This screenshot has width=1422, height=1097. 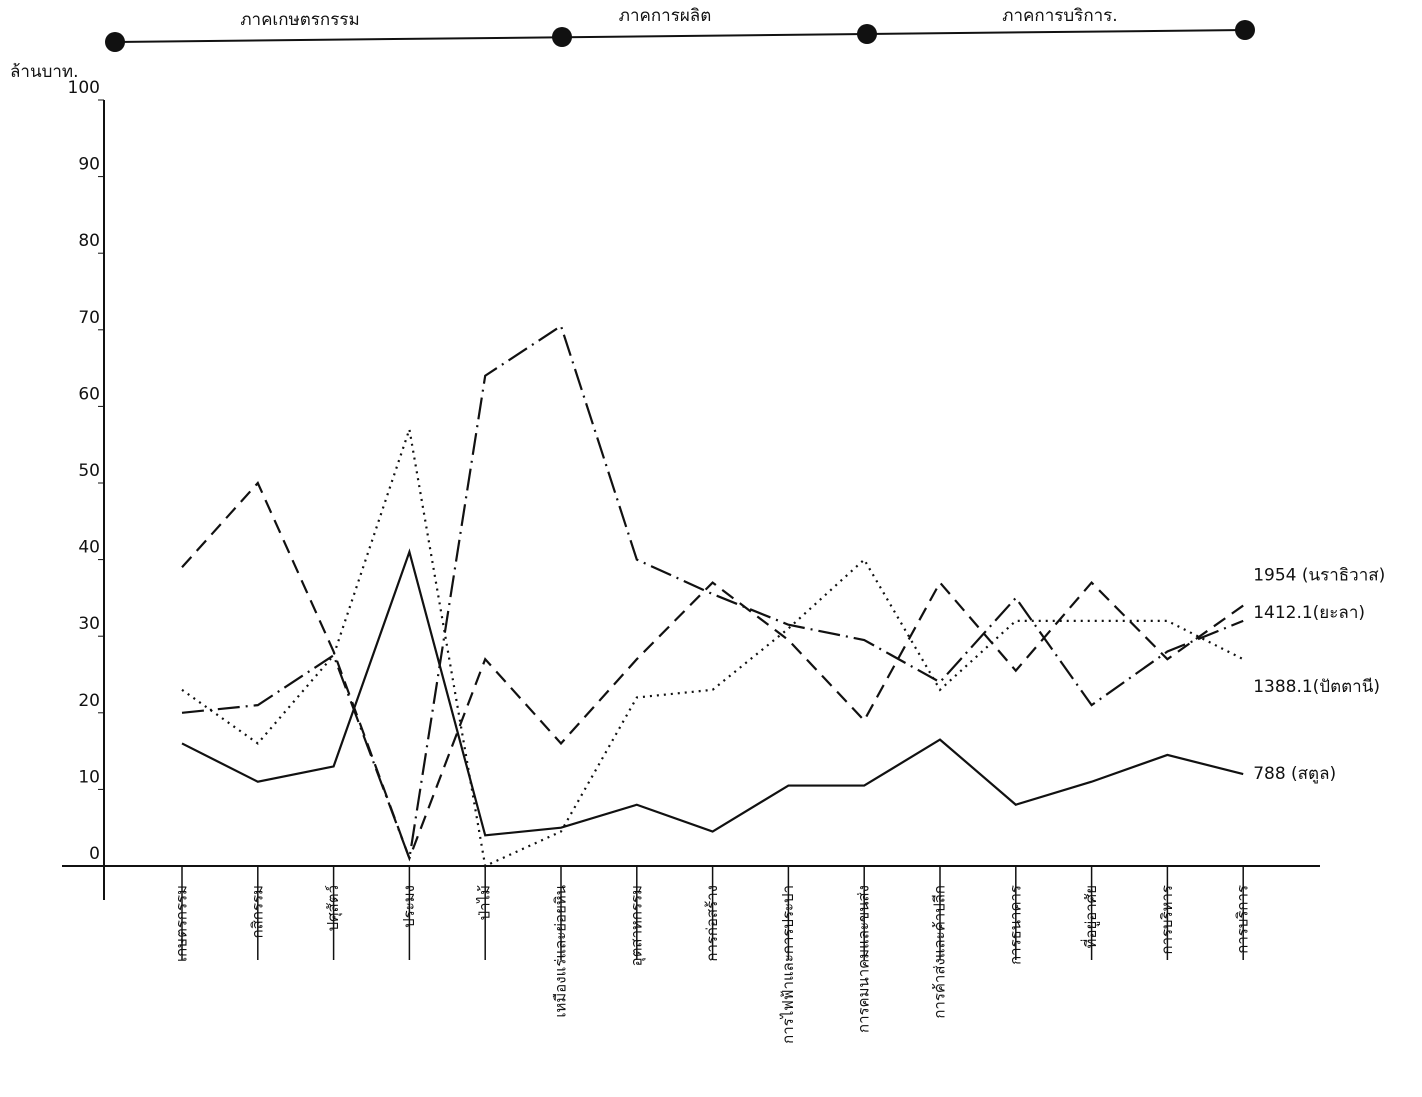 What do you see at coordinates (89, 548) in the screenshot?
I see `y-tick-label: 40` at bounding box center [89, 548].